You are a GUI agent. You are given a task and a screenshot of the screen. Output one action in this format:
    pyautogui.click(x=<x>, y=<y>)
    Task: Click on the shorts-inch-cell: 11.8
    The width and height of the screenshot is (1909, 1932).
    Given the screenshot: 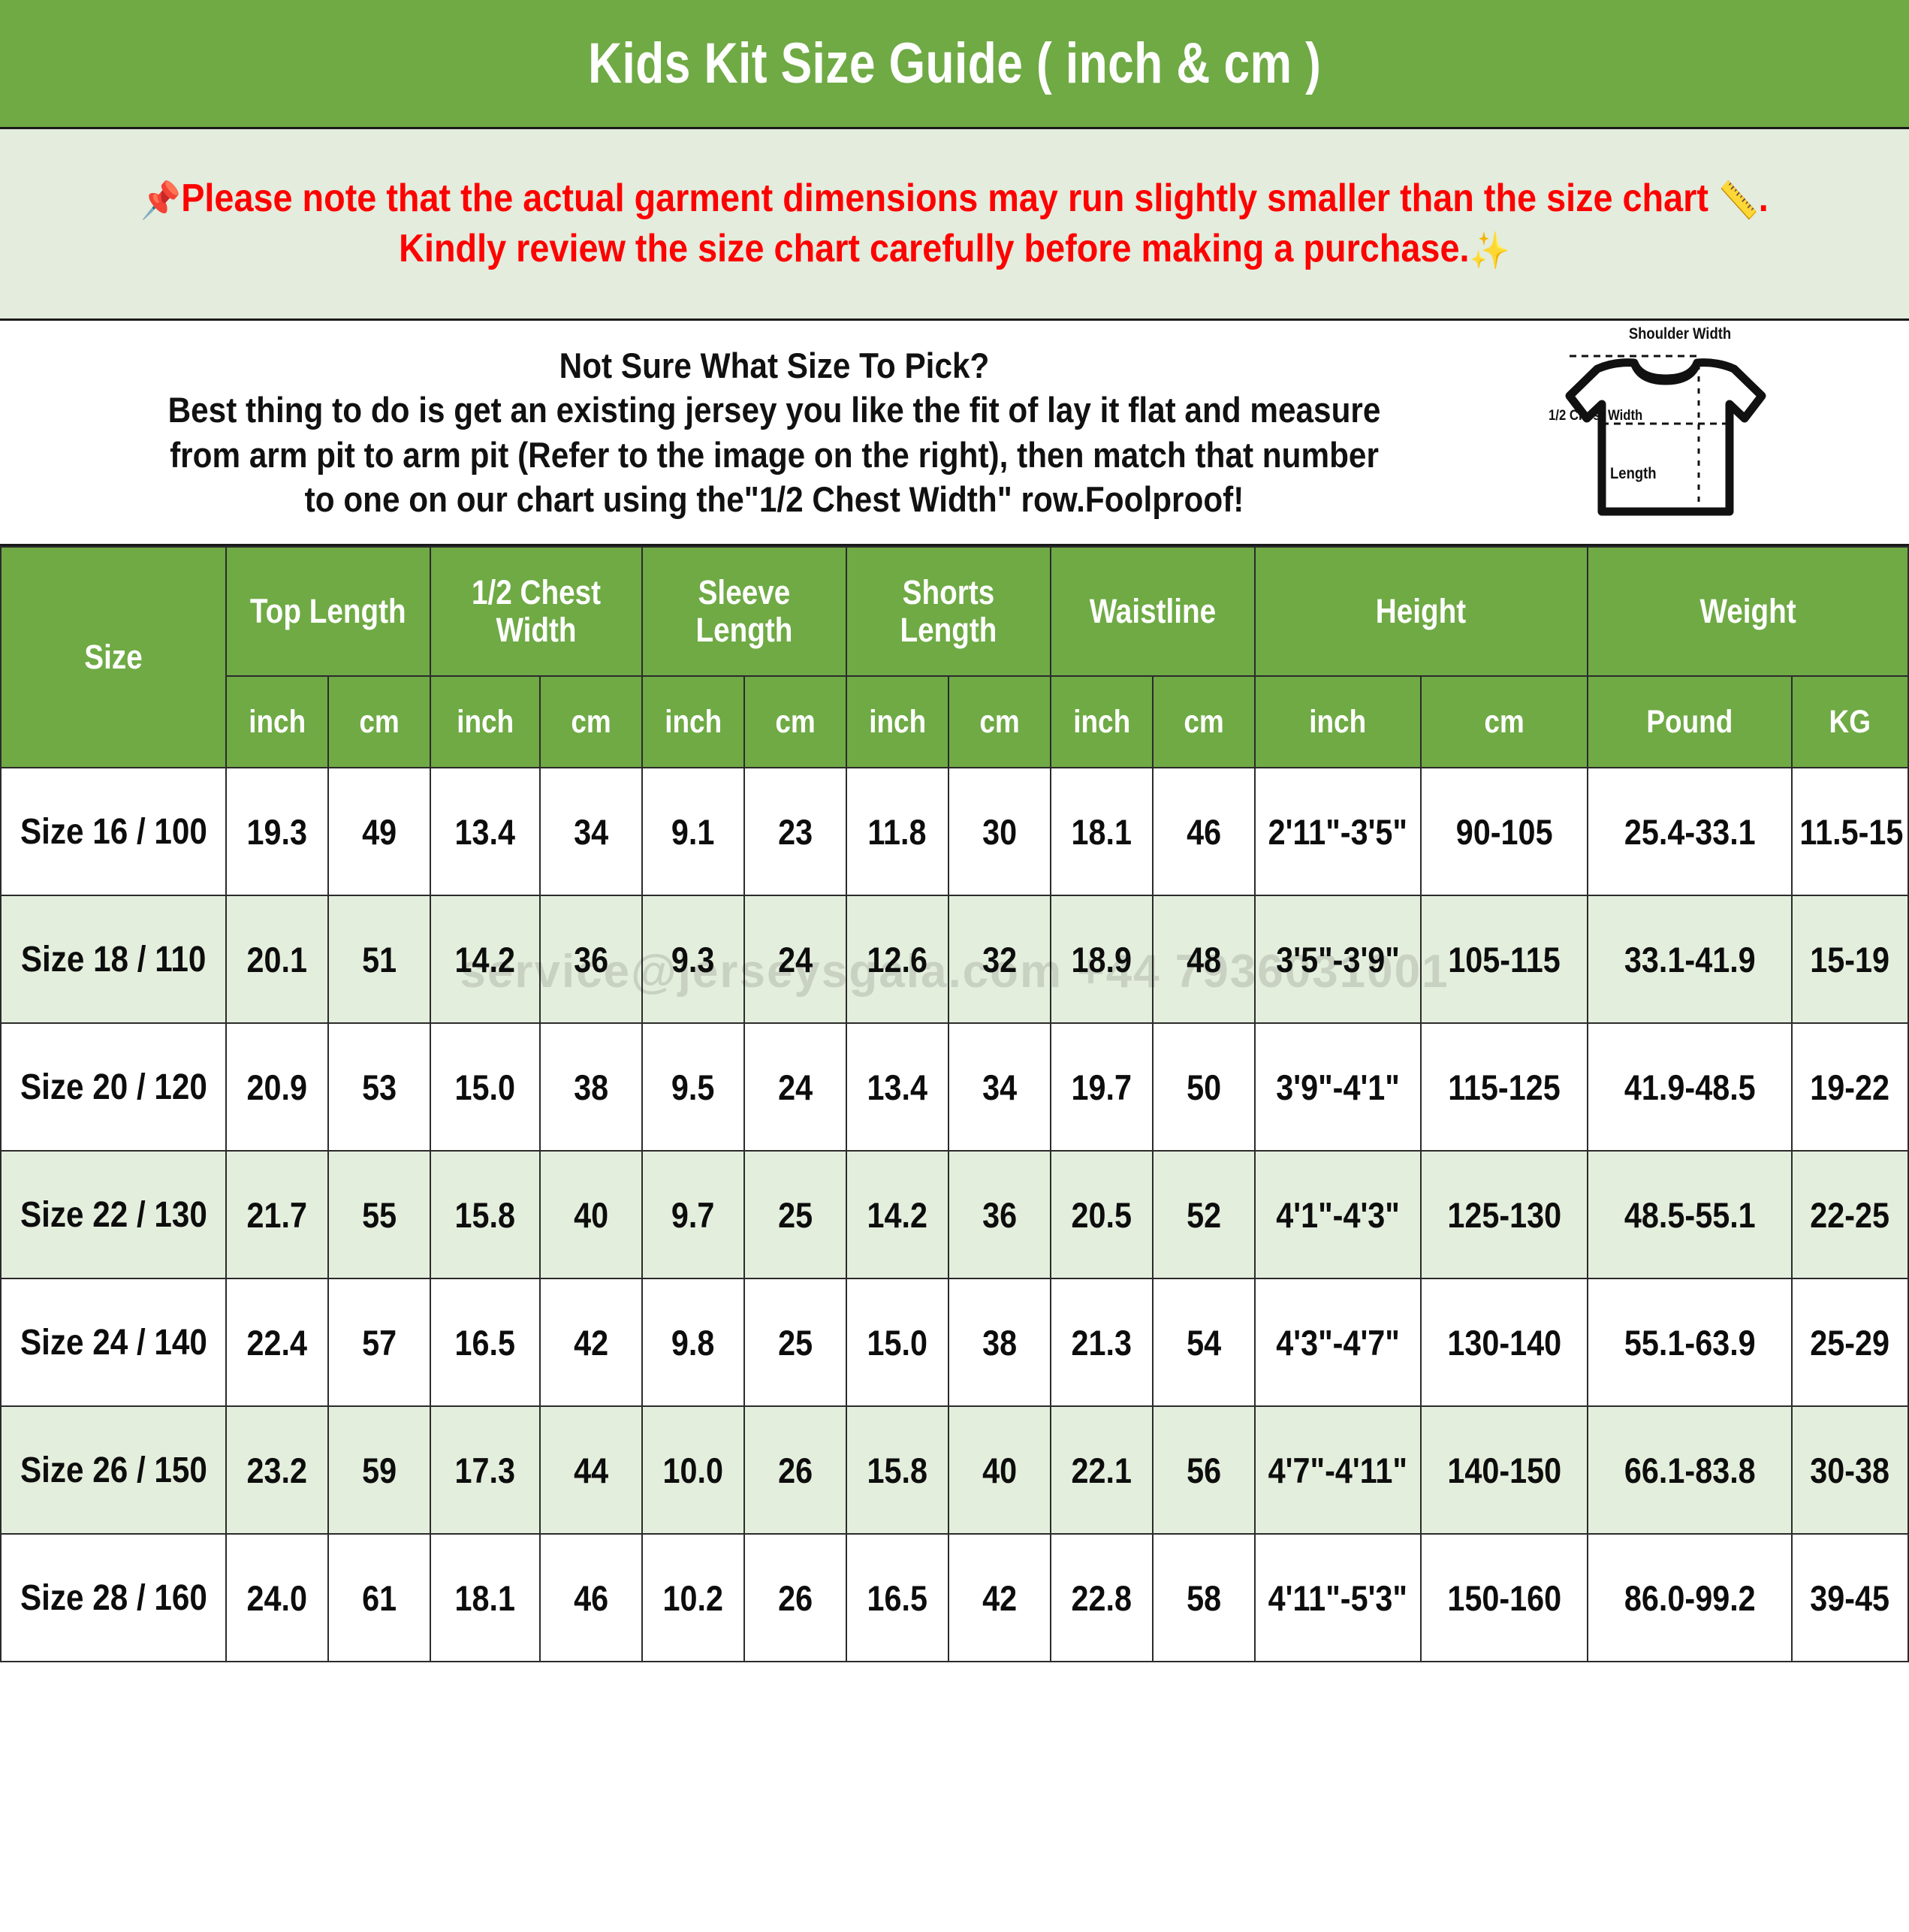 What is the action you would take?
    pyautogui.click(x=897, y=831)
    